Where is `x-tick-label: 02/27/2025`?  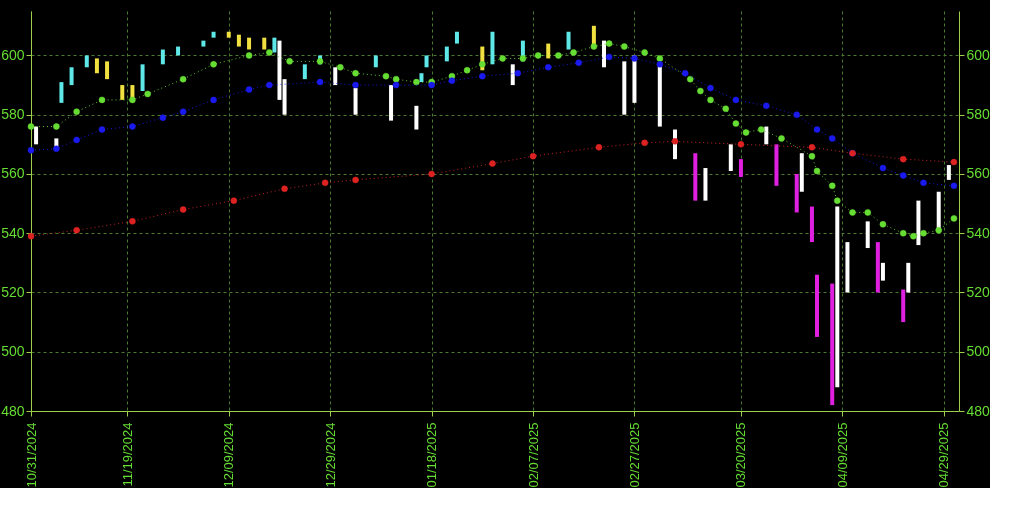 x-tick-label: 02/27/2025 is located at coordinates (634, 455).